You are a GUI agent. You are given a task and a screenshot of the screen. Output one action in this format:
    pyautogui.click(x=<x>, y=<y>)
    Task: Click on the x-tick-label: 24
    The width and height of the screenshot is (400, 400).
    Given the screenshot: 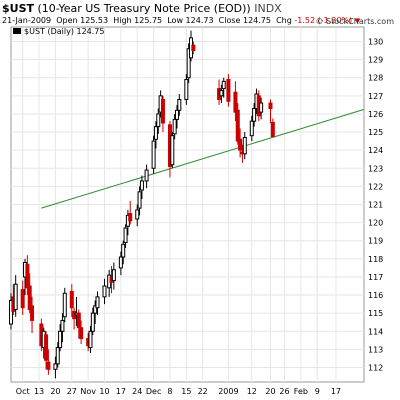 What is the action you would take?
    pyautogui.click(x=137, y=391)
    